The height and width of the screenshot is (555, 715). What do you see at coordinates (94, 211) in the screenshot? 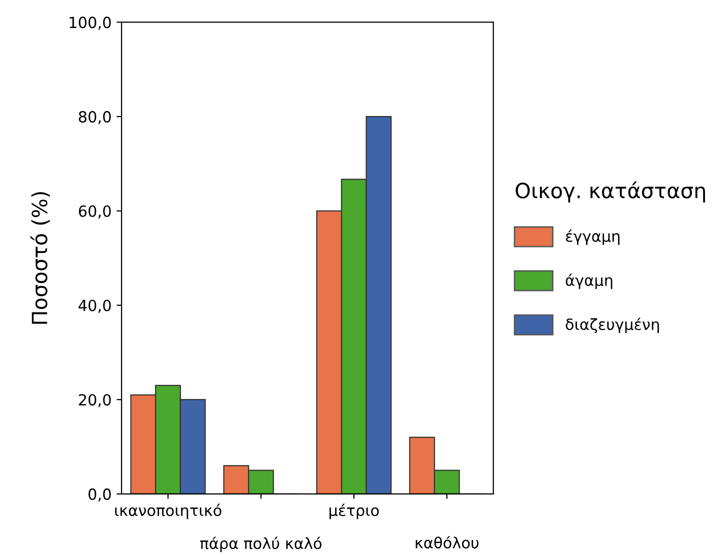
I see `y-tick-label: 60,0` at bounding box center [94, 211].